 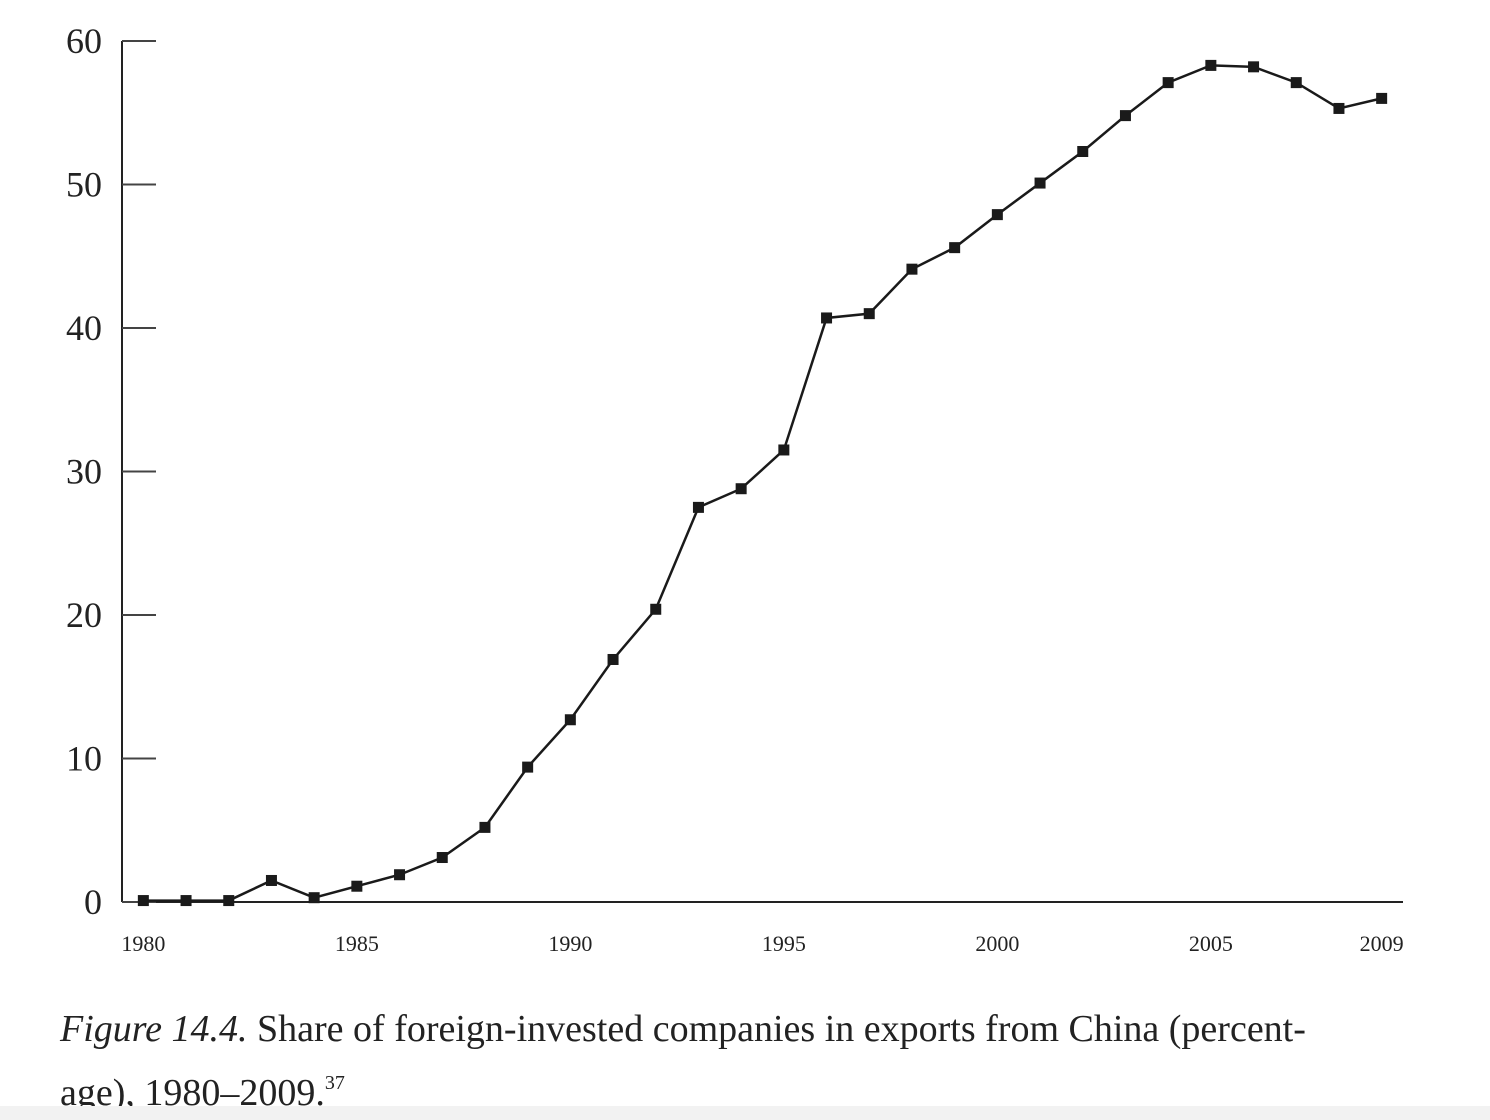 What do you see at coordinates (84, 41) in the screenshot?
I see `y-tick-label: 60` at bounding box center [84, 41].